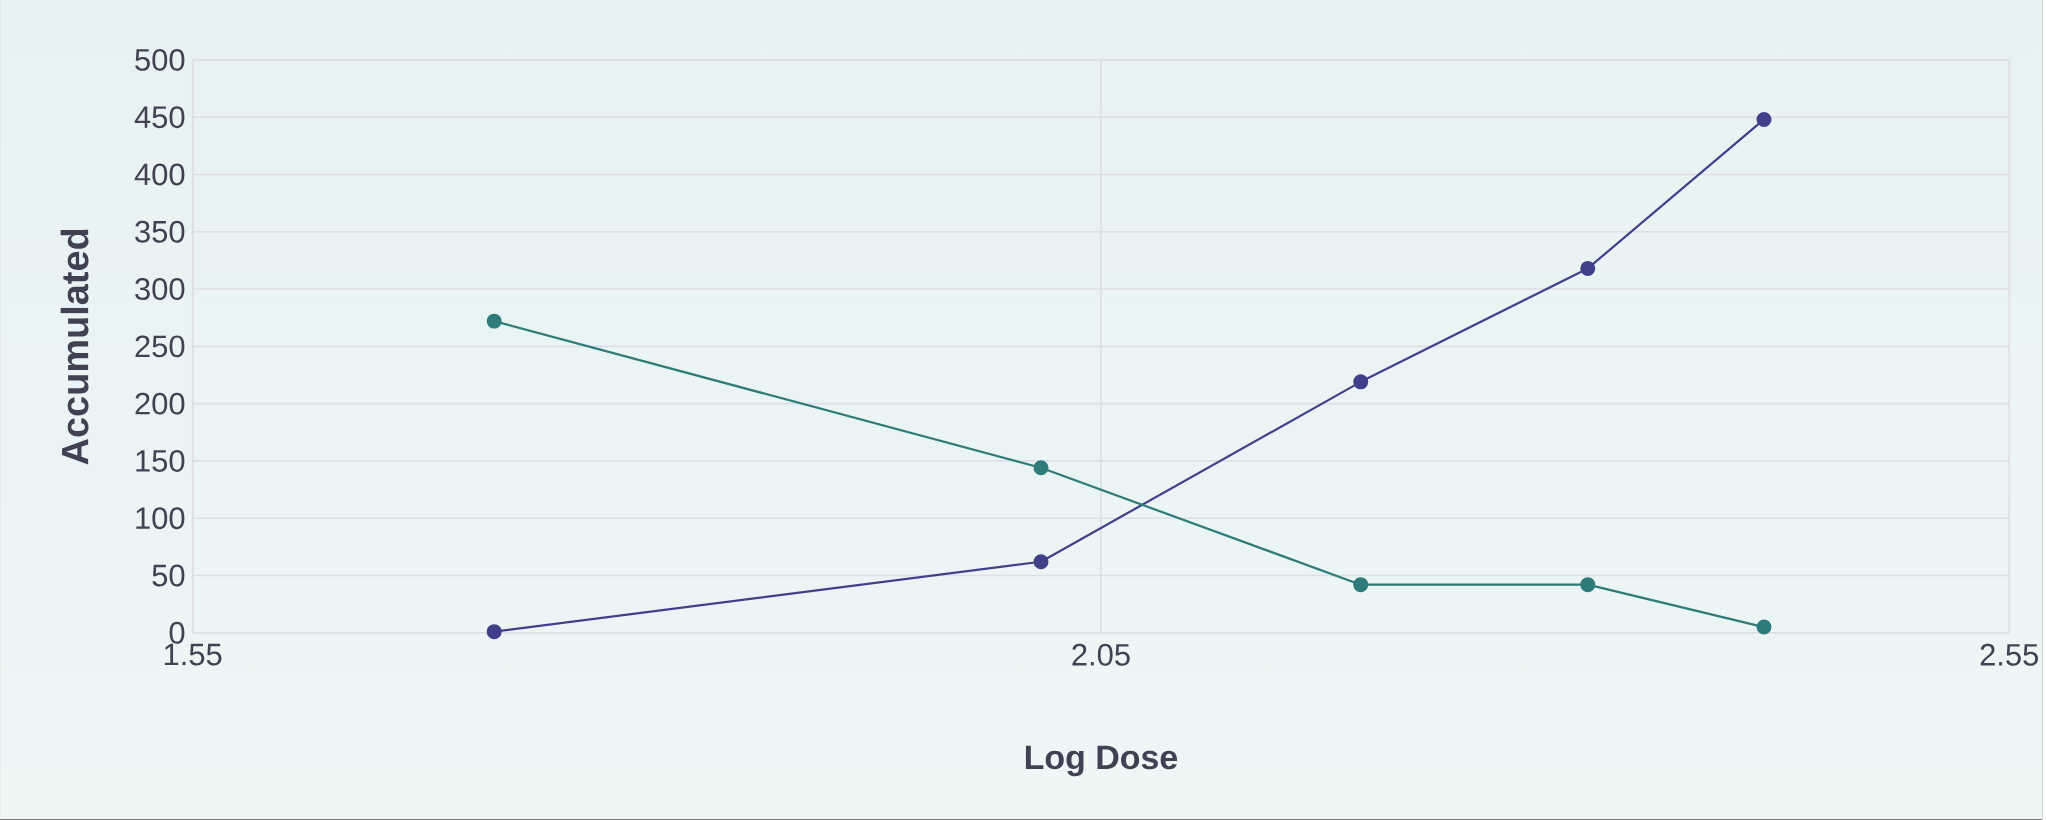 The width and height of the screenshot is (2046, 820). I want to click on y-tick-label: 300, so click(160, 288).